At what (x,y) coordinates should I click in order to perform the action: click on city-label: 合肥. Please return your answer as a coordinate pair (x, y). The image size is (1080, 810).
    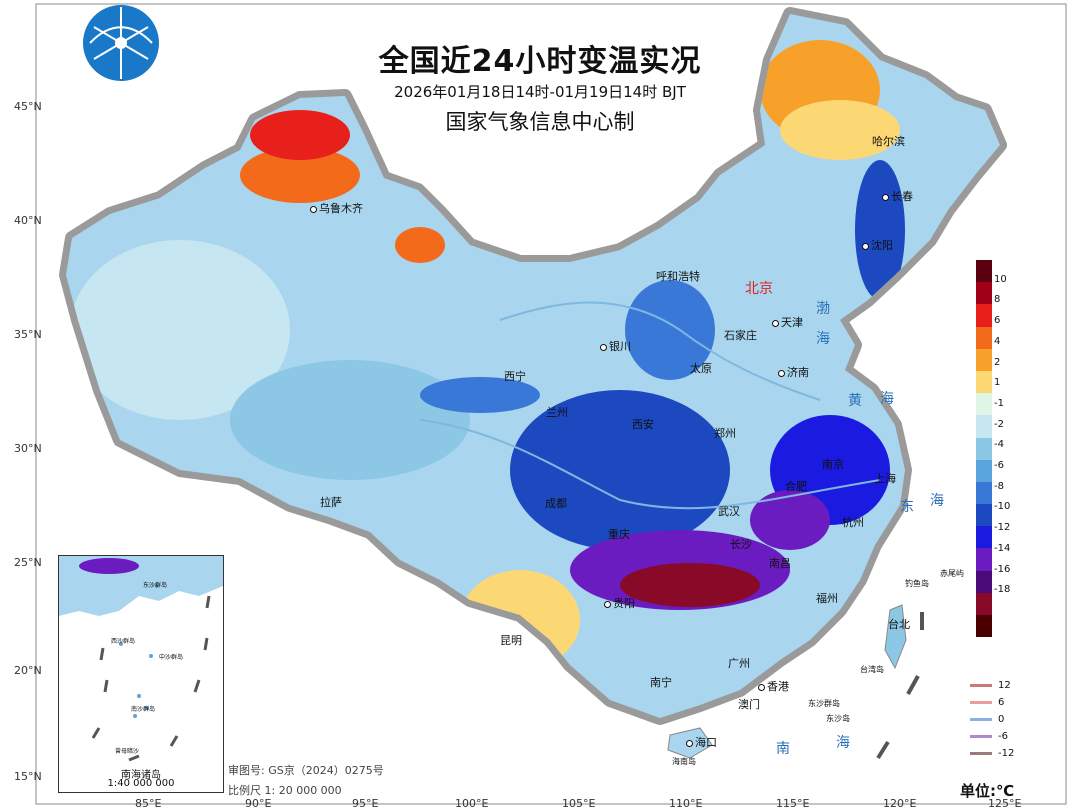
    Looking at the image, I should click on (796, 486).